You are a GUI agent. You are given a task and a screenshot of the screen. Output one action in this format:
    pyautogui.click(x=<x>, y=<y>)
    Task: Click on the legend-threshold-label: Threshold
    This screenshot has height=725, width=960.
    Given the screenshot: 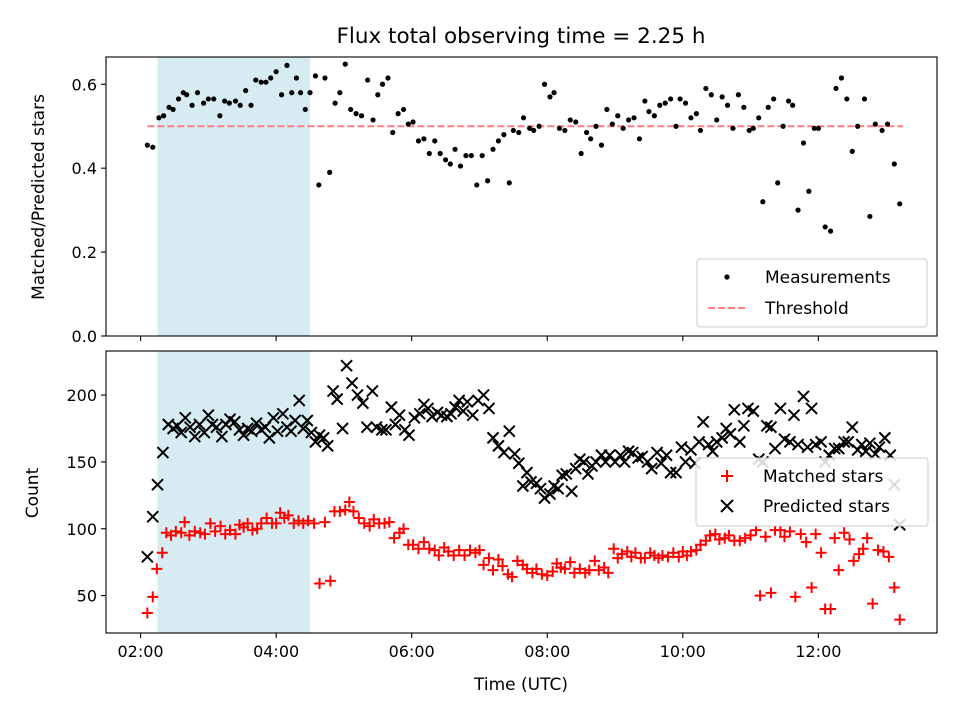 What is the action you would take?
    pyautogui.click(x=806, y=309)
    